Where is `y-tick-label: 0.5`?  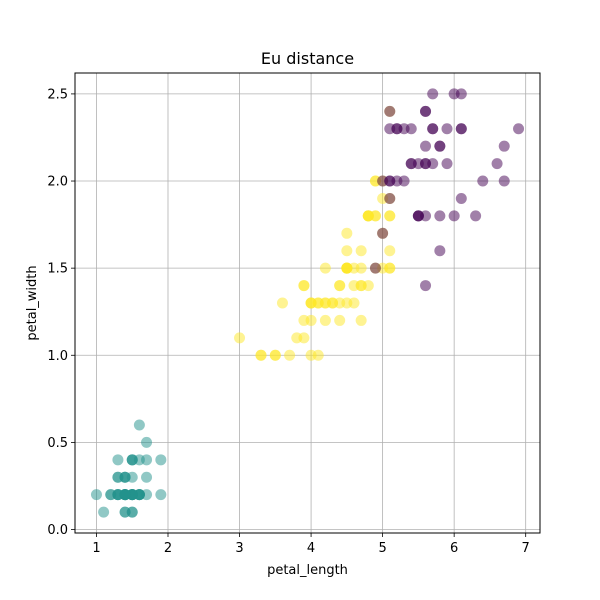 y-tick-label: 0.5 is located at coordinates (57, 443).